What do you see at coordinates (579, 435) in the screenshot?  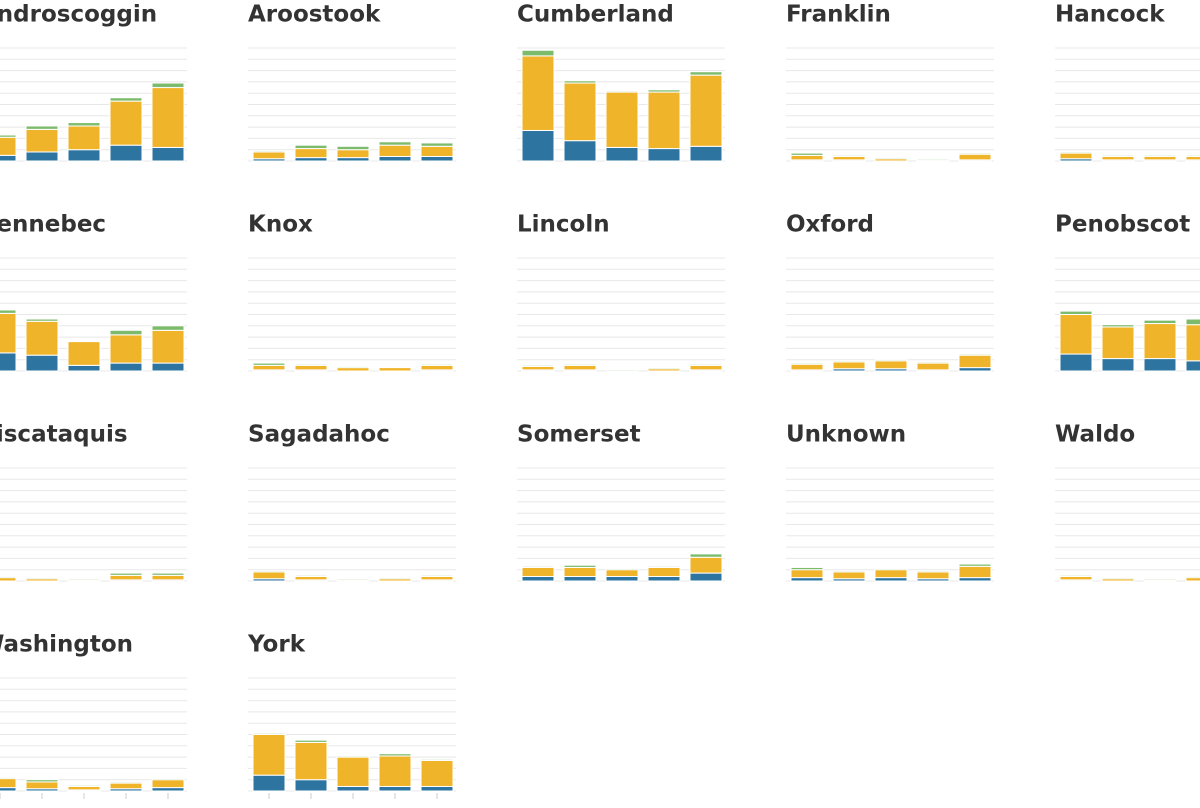 I see `panel-title: Somerset` at bounding box center [579, 435].